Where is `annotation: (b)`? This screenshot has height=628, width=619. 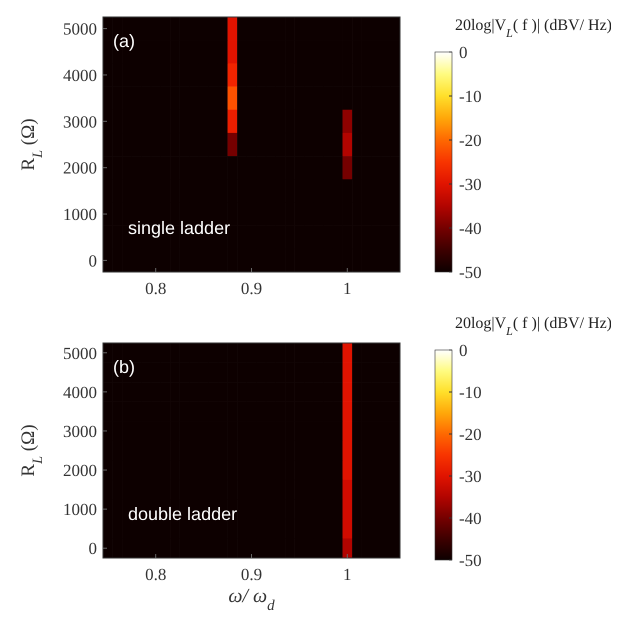 annotation: (b) is located at coordinates (124, 367).